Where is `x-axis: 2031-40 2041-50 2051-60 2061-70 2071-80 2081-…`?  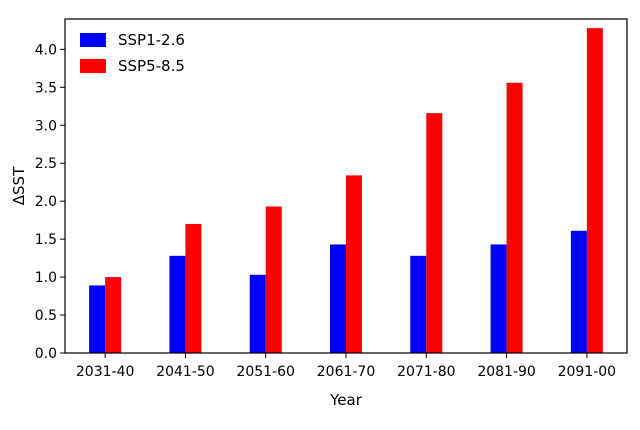
x-axis: 2031-40 2041-50 2051-60 2061-70 2071-80 2081-… is located at coordinates (346, 366).